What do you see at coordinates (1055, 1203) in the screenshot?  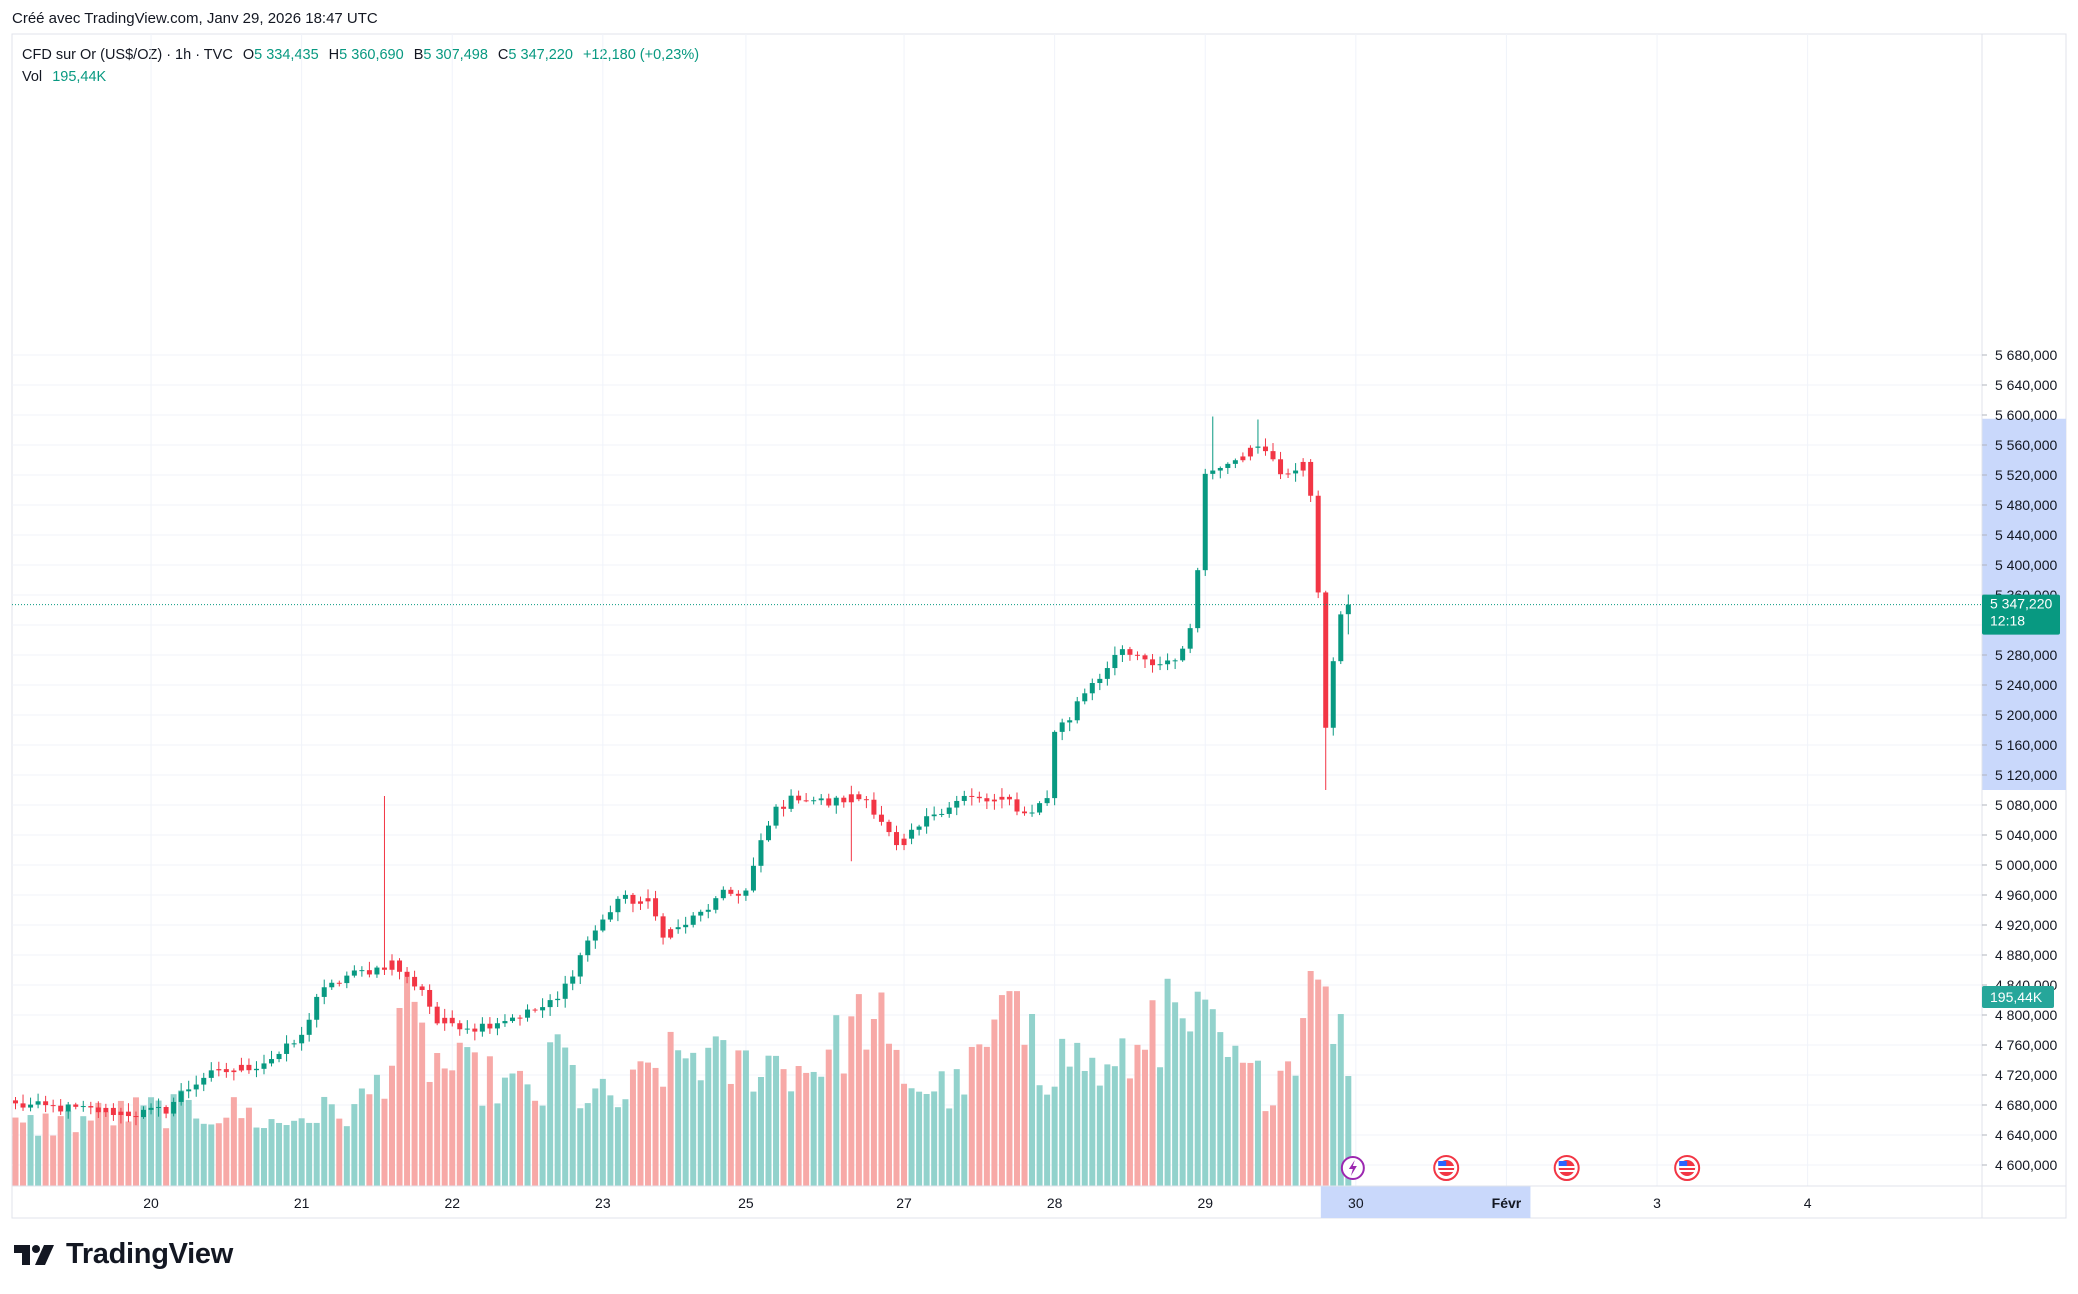 I see `time-tick-label: 28` at bounding box center [1055, 1203].